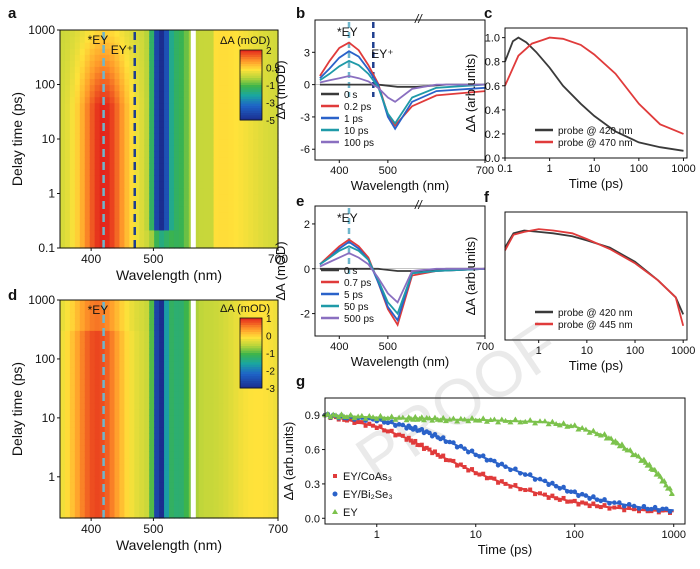 This screenshot has height=569, width=700. Describe the element at coordinates (402, 84) in the screenshot. I see `series-line` at that location.